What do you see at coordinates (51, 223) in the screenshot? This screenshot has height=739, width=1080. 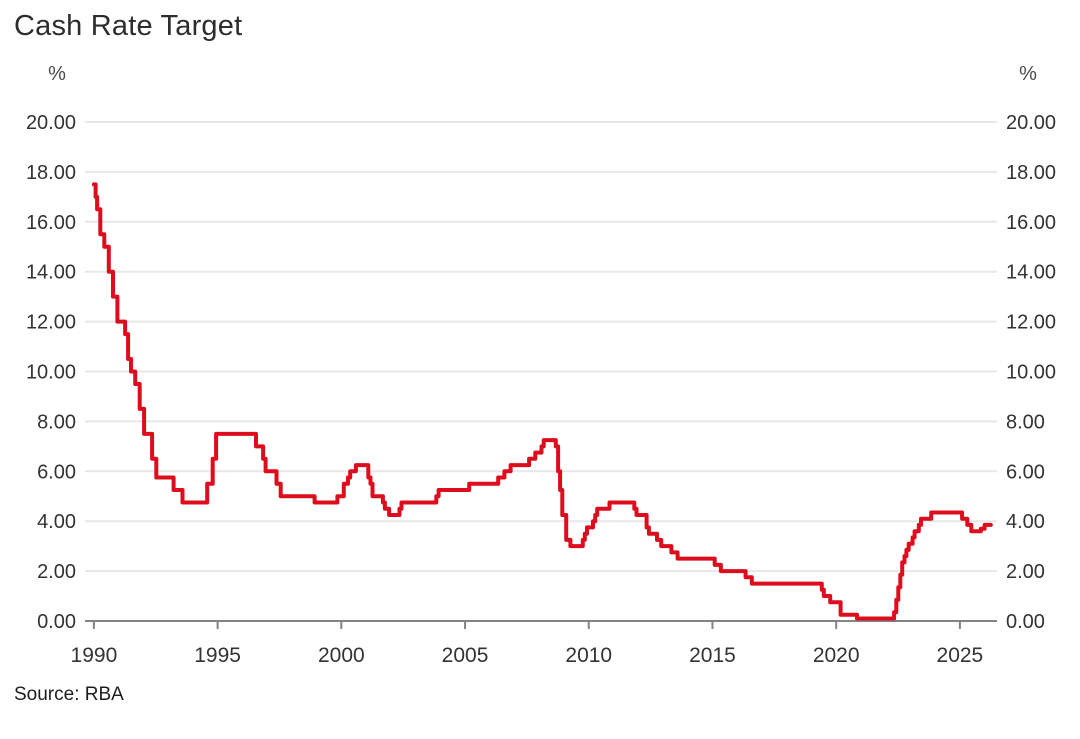 I see `y-axis-tick-label-left: 16.00` at bounding box center [51, 223].